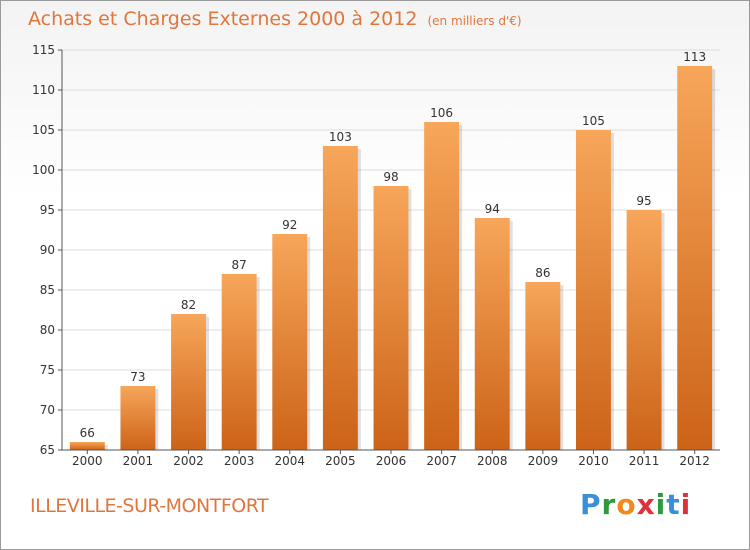 The image size is (750, 550). I want to click on y-tick-label: 110, so click(43, 90).